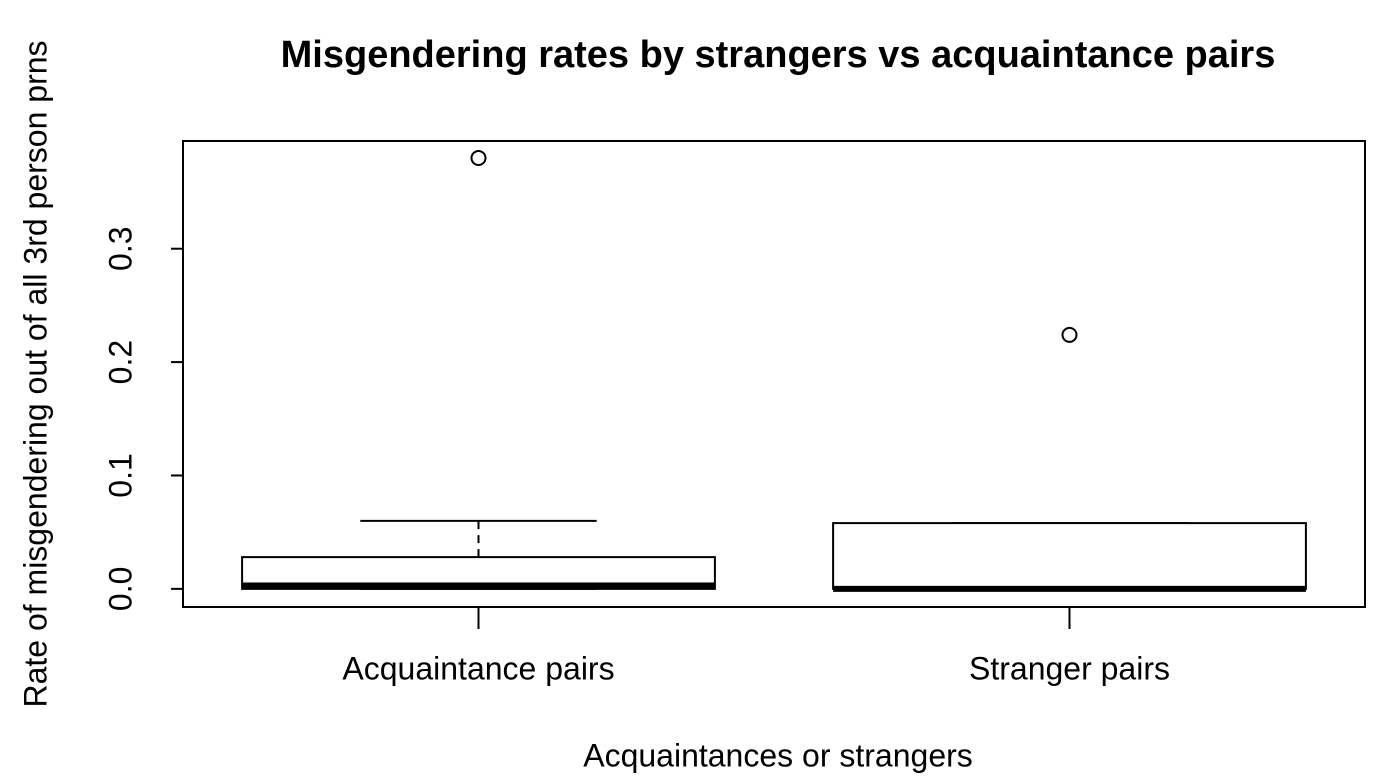  What do you see at coordinates (120, 589) in the screenshot?
I see `y-tick-label: 0.0` at bounding box center [120, 589].